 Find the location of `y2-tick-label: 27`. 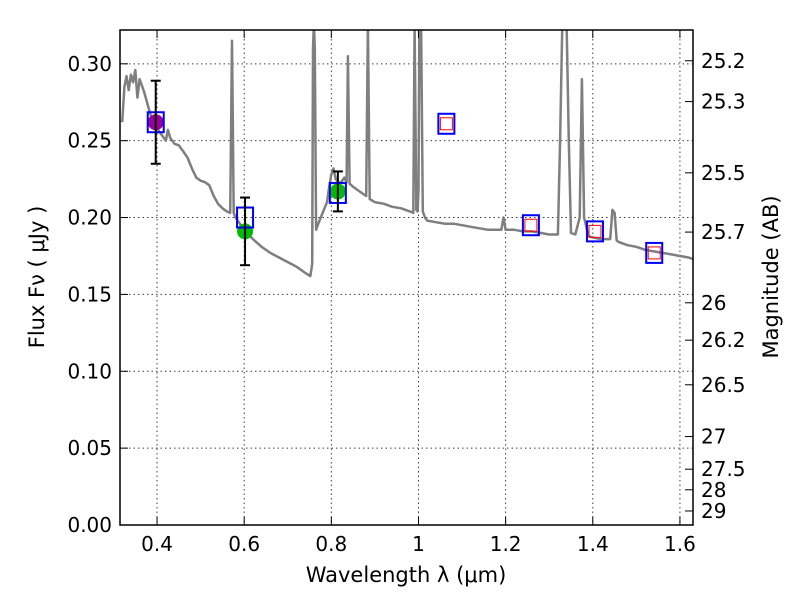

y2-tick-label: 27 is located at coordinates (713, 437).